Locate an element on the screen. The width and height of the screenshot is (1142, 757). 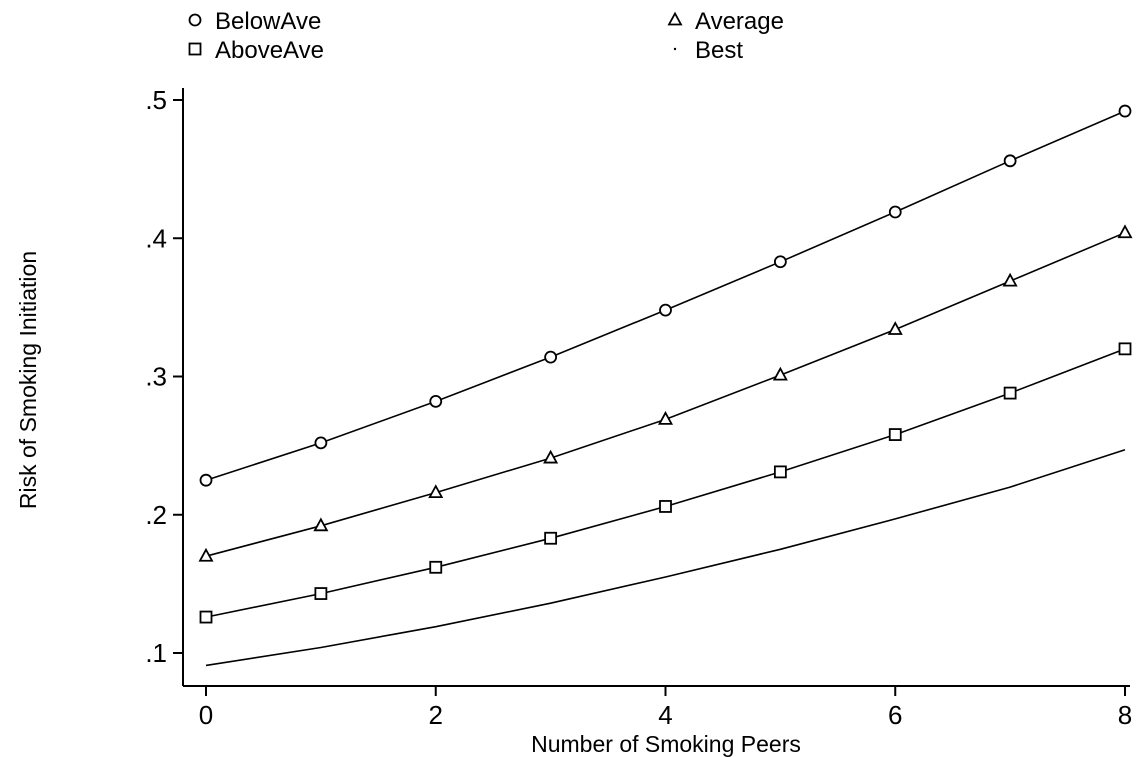
legend-label-average: Average is located at coordinates (739, 21).